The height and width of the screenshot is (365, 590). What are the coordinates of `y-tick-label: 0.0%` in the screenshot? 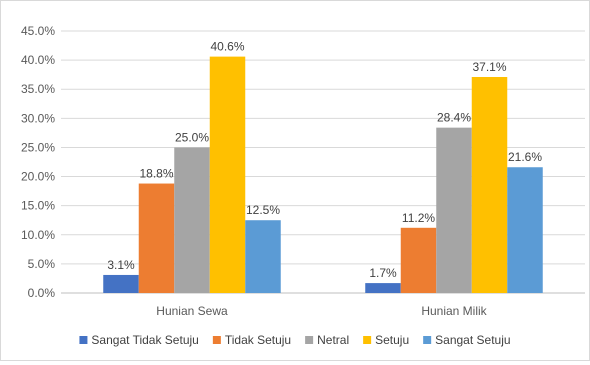 It's located at (42, 293).